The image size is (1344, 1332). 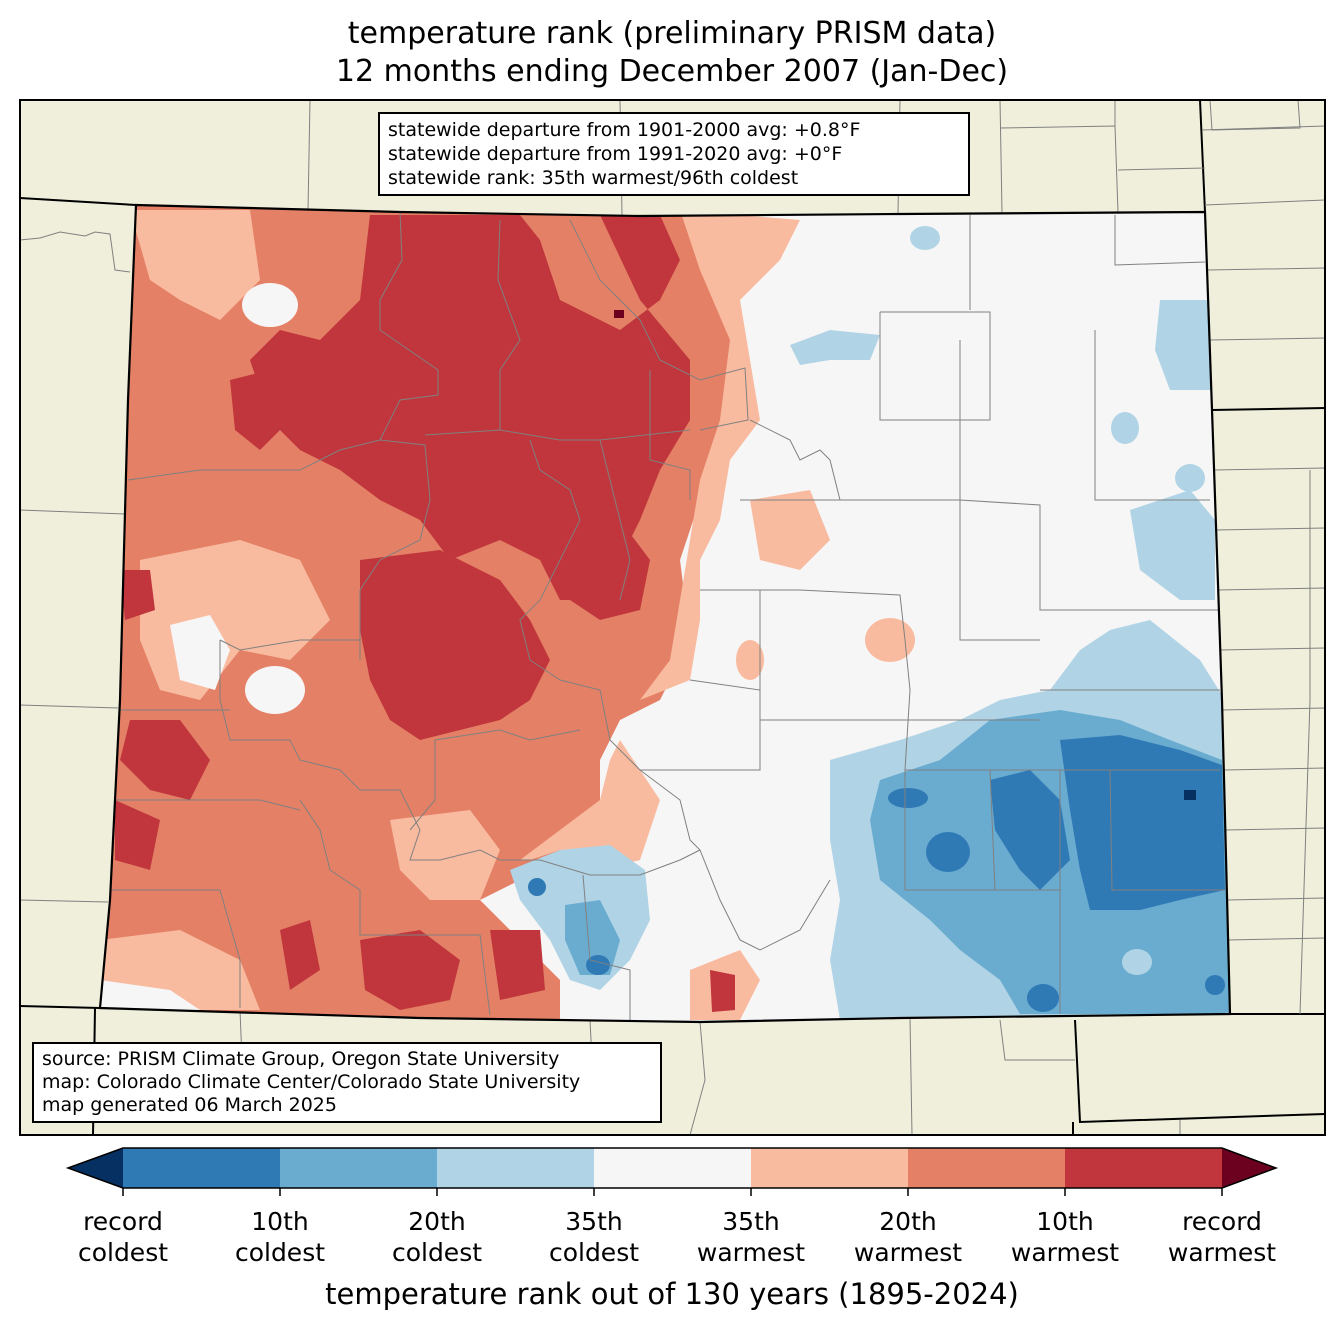 I want to click on credit-generated: map generated 06 March 2025, so click(x=189, y=1105).